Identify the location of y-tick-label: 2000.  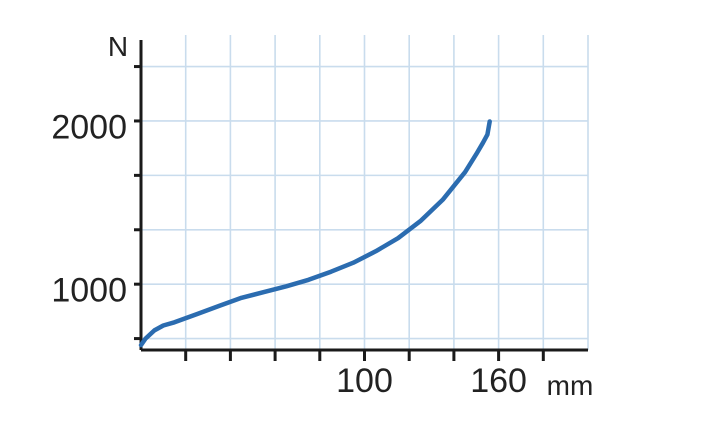
(89, 127).